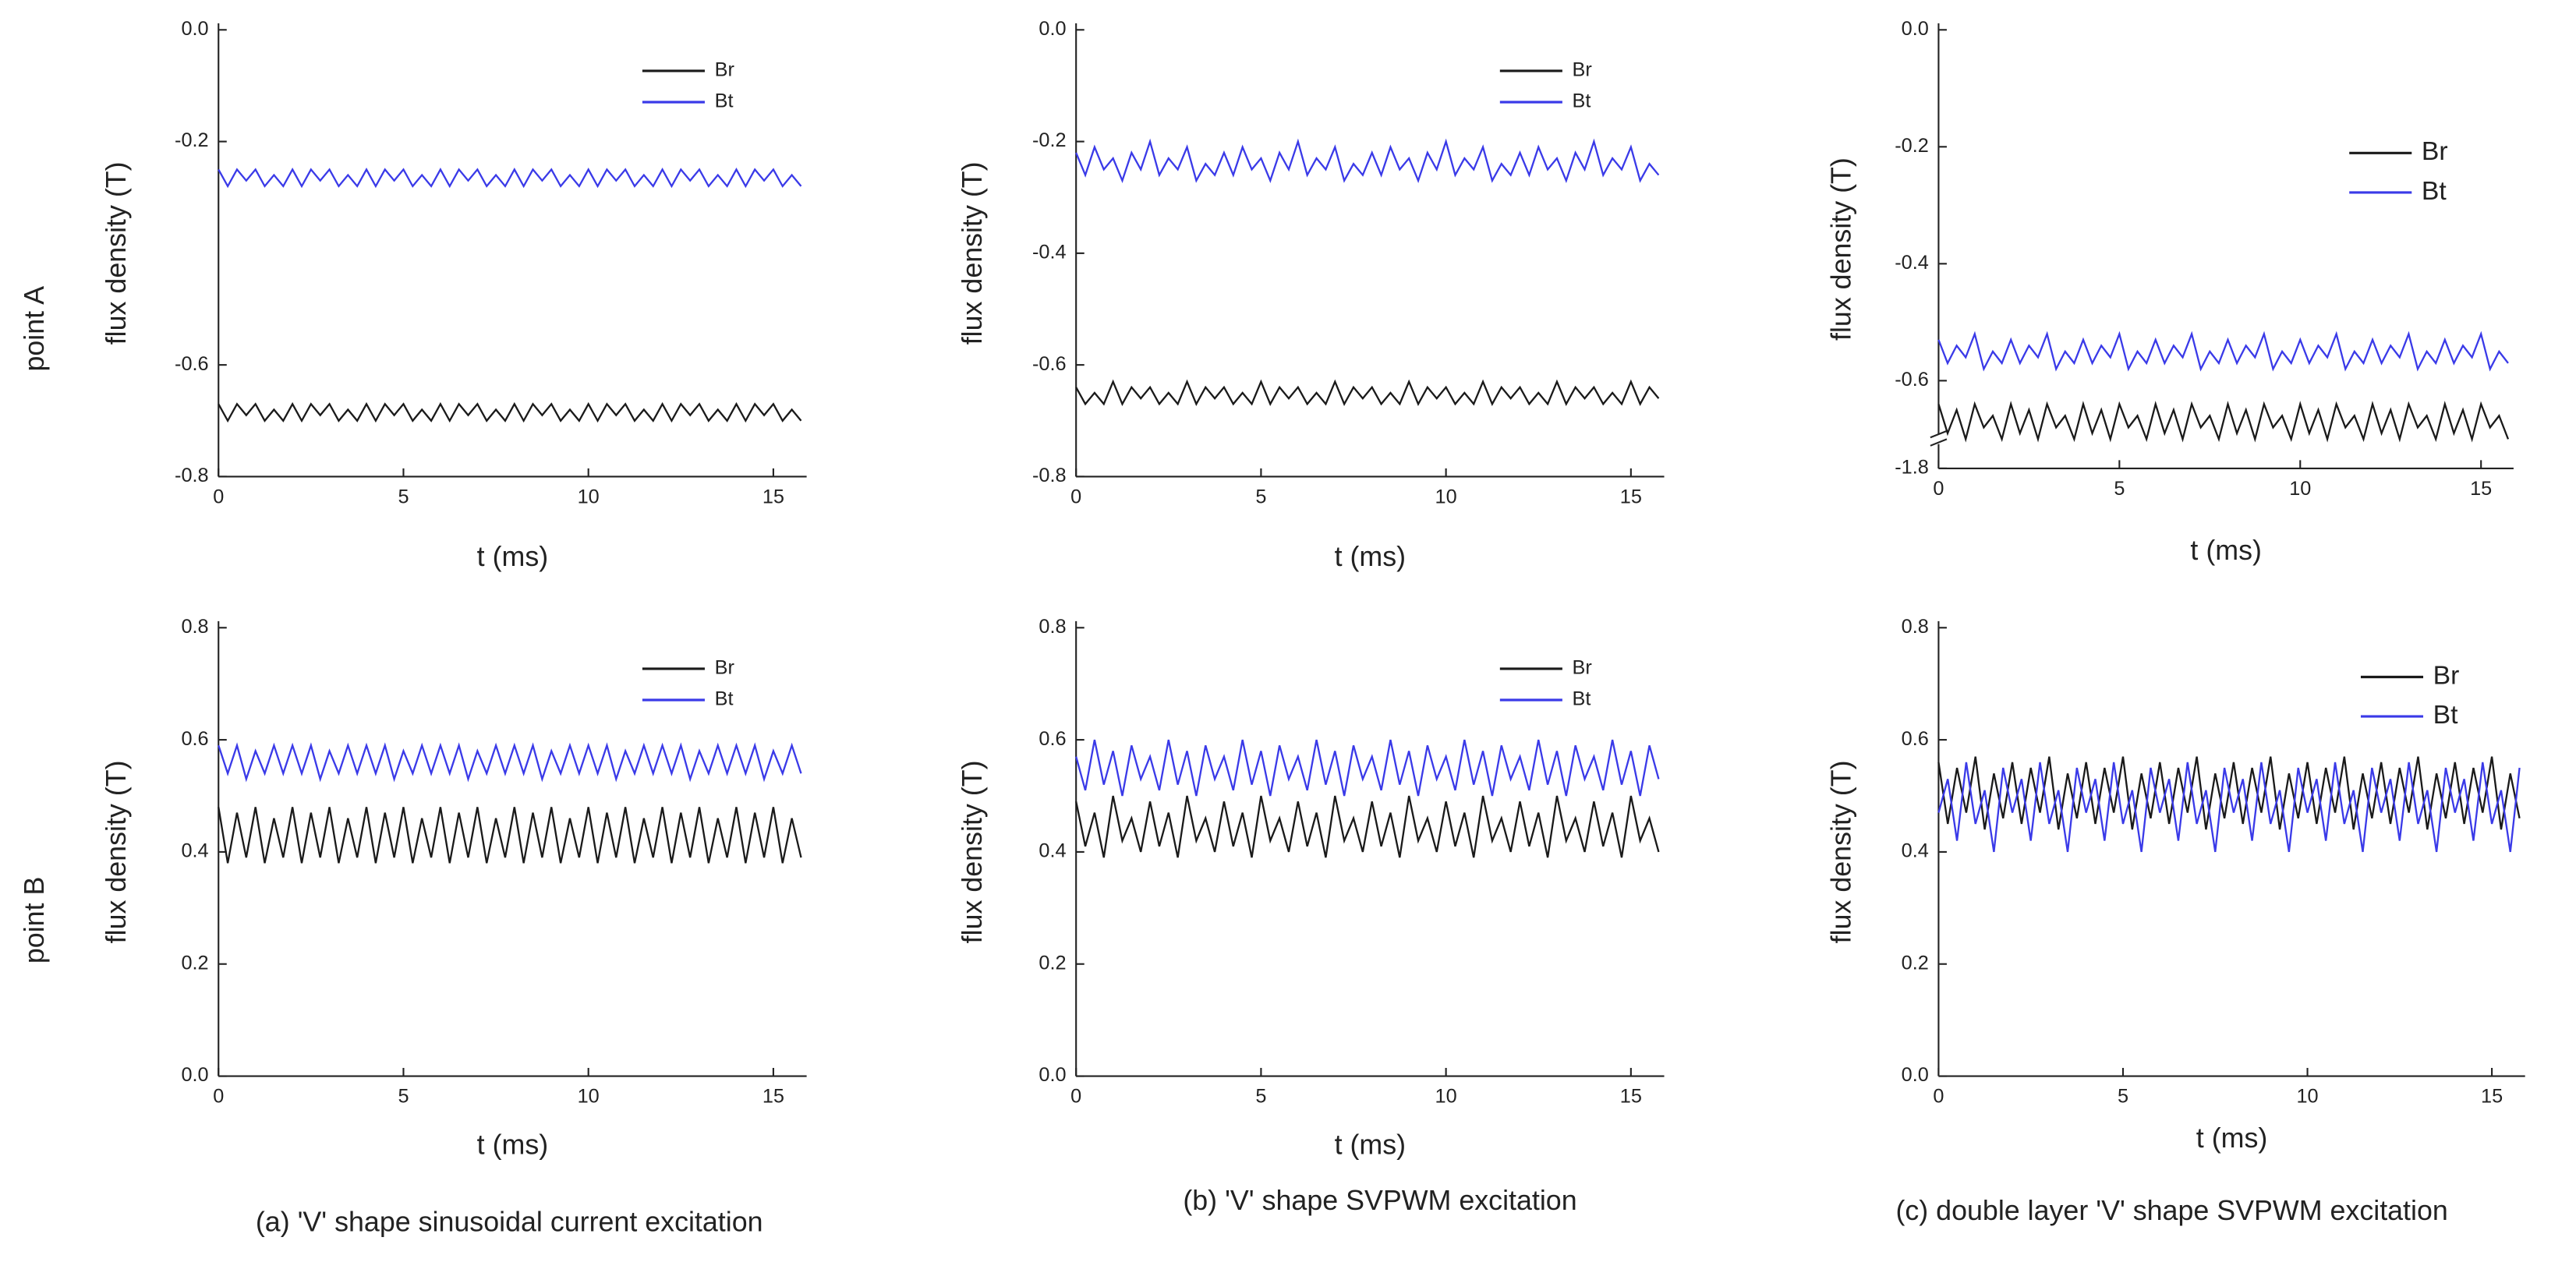 The width and height of the screenshot is (2576, 1262). I want to click on caption: (b) 'V' shape SVPWM excitation, so click(1379, 1200).